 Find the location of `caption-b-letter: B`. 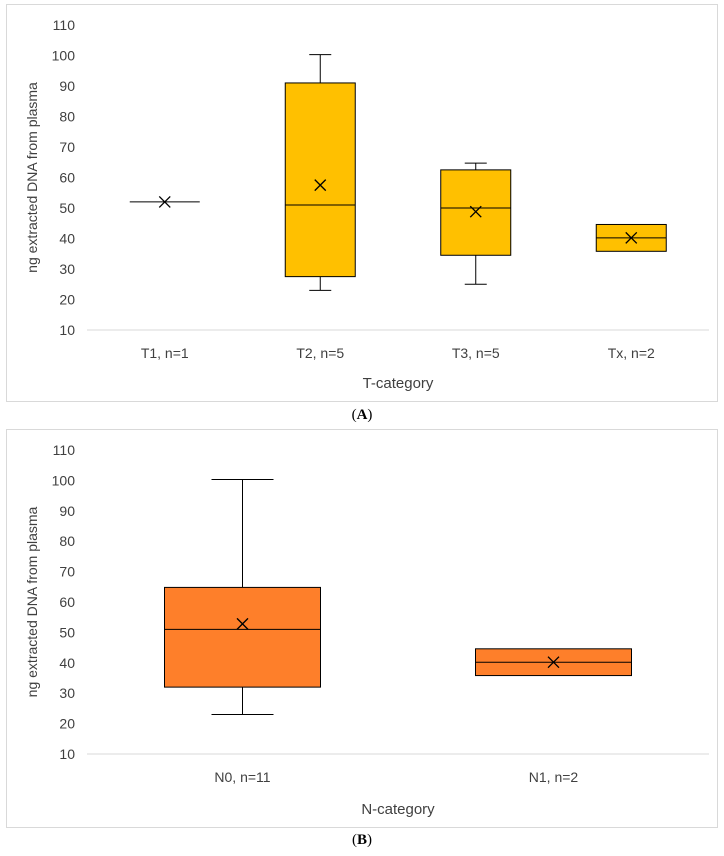

caption-b-letter: B is located at coordinates (361, 840).